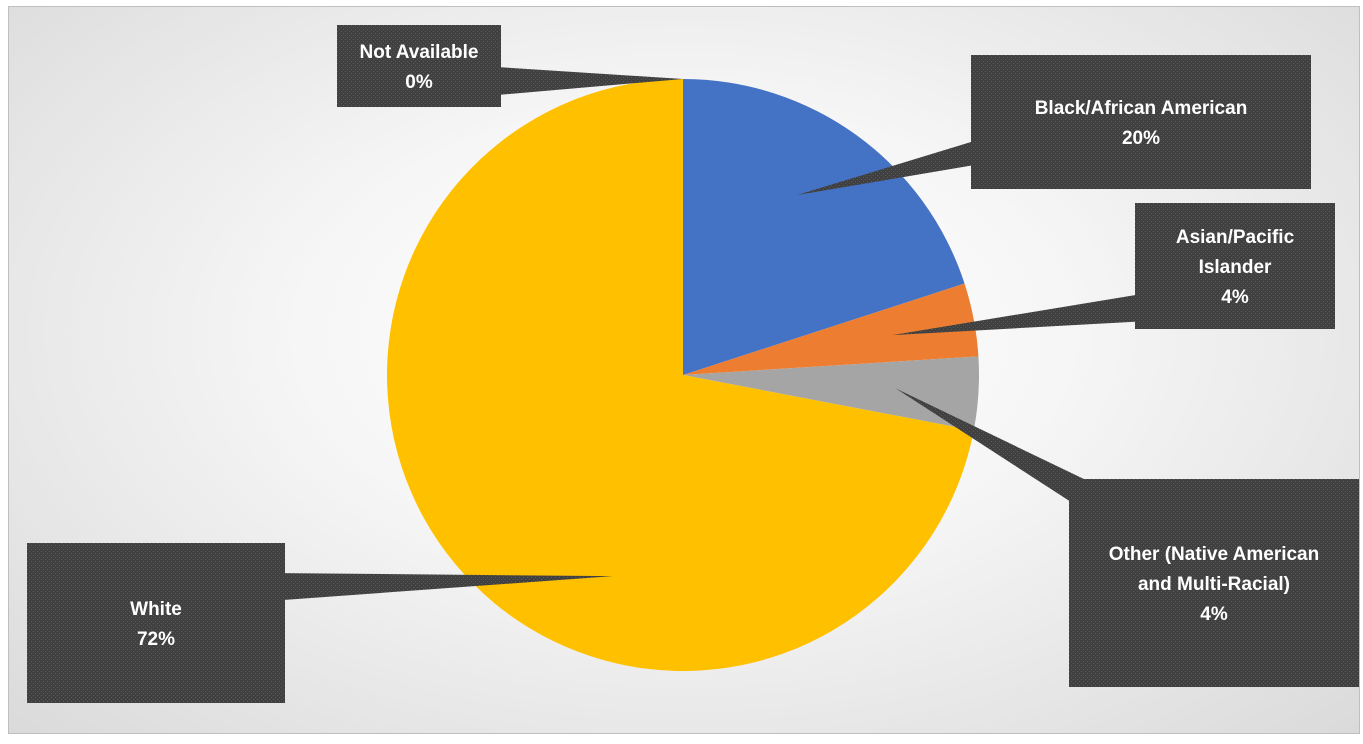 Image resolution: width=1363 pixels, height=744 pixels. I want to click on data-label-category: Other (Native American, so click(1214, 554).